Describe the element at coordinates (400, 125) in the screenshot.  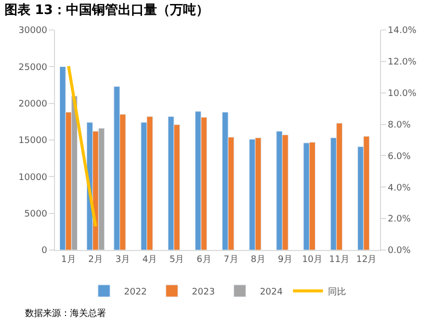
I see `y2-tick-label: 8.0%` at that location.